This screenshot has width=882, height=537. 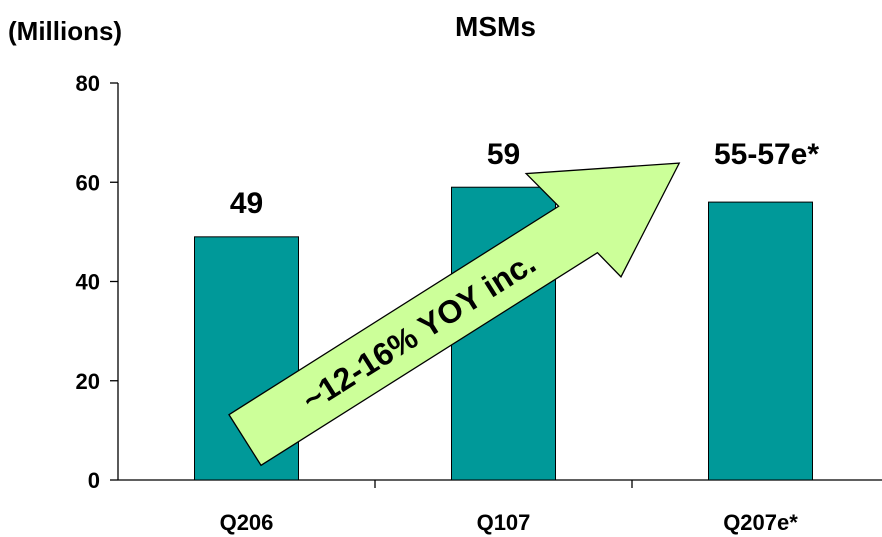 What do you see at coordinates (504, 522) in the screenshot?
I see `x-tick-label: Q107` at bounding box center [504, 522].